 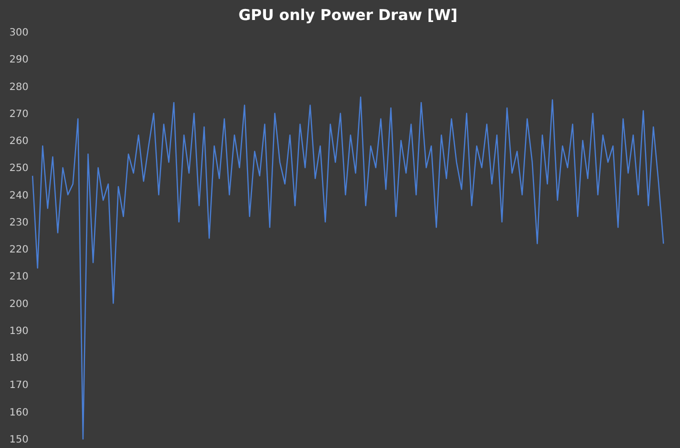 I want to click on y-tick-label: 260, so click(x=18, y=142).